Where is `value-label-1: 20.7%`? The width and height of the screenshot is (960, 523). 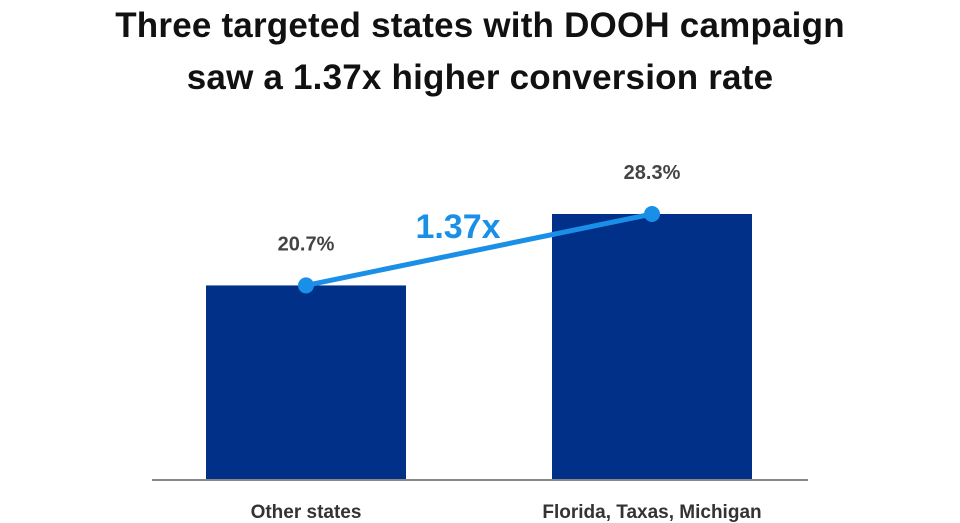 value-label-1: 20.7% is located at coordinates (306, 244).